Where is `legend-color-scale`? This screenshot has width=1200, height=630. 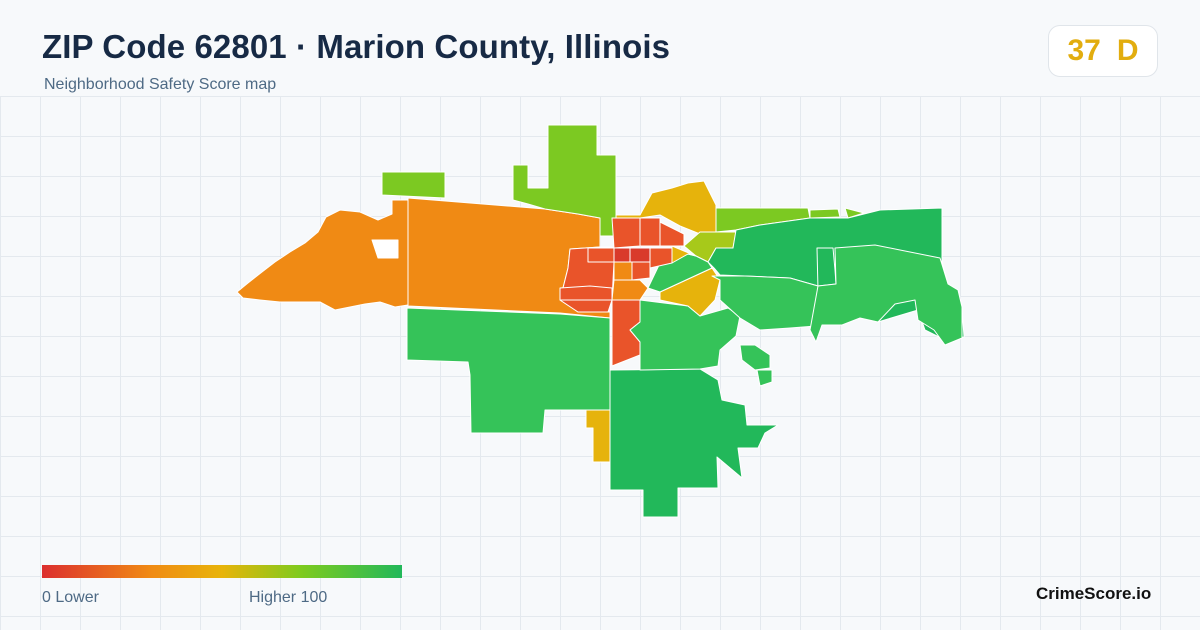
legend-color-scale is located at coordinates (222, 571).